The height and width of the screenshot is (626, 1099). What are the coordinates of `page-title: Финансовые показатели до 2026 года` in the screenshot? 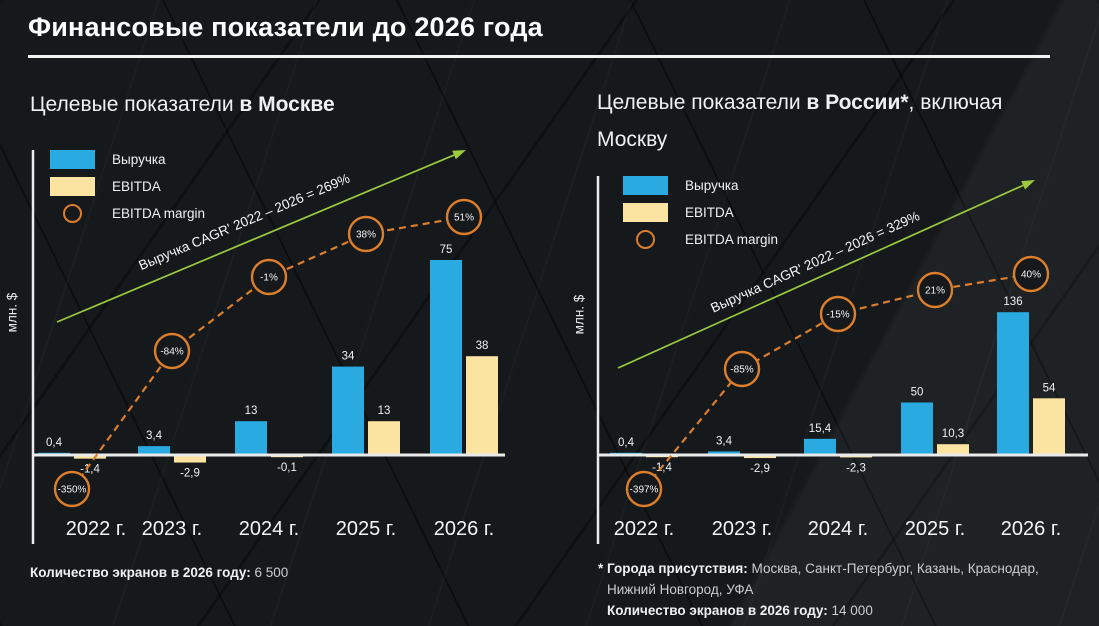 It's located at (285, 27).